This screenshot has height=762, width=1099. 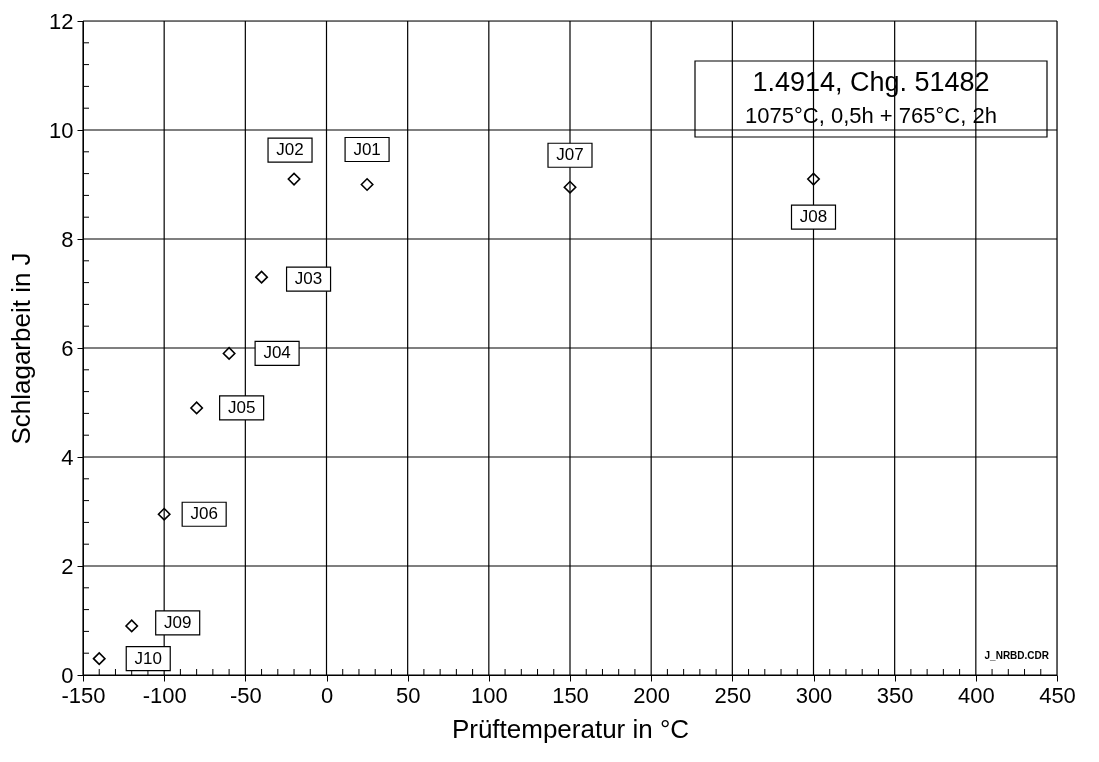 What do you see at coordinates (652, 695) in the screenshot?
I see `x-tick-label: 200` at bounding box center [652, 695].